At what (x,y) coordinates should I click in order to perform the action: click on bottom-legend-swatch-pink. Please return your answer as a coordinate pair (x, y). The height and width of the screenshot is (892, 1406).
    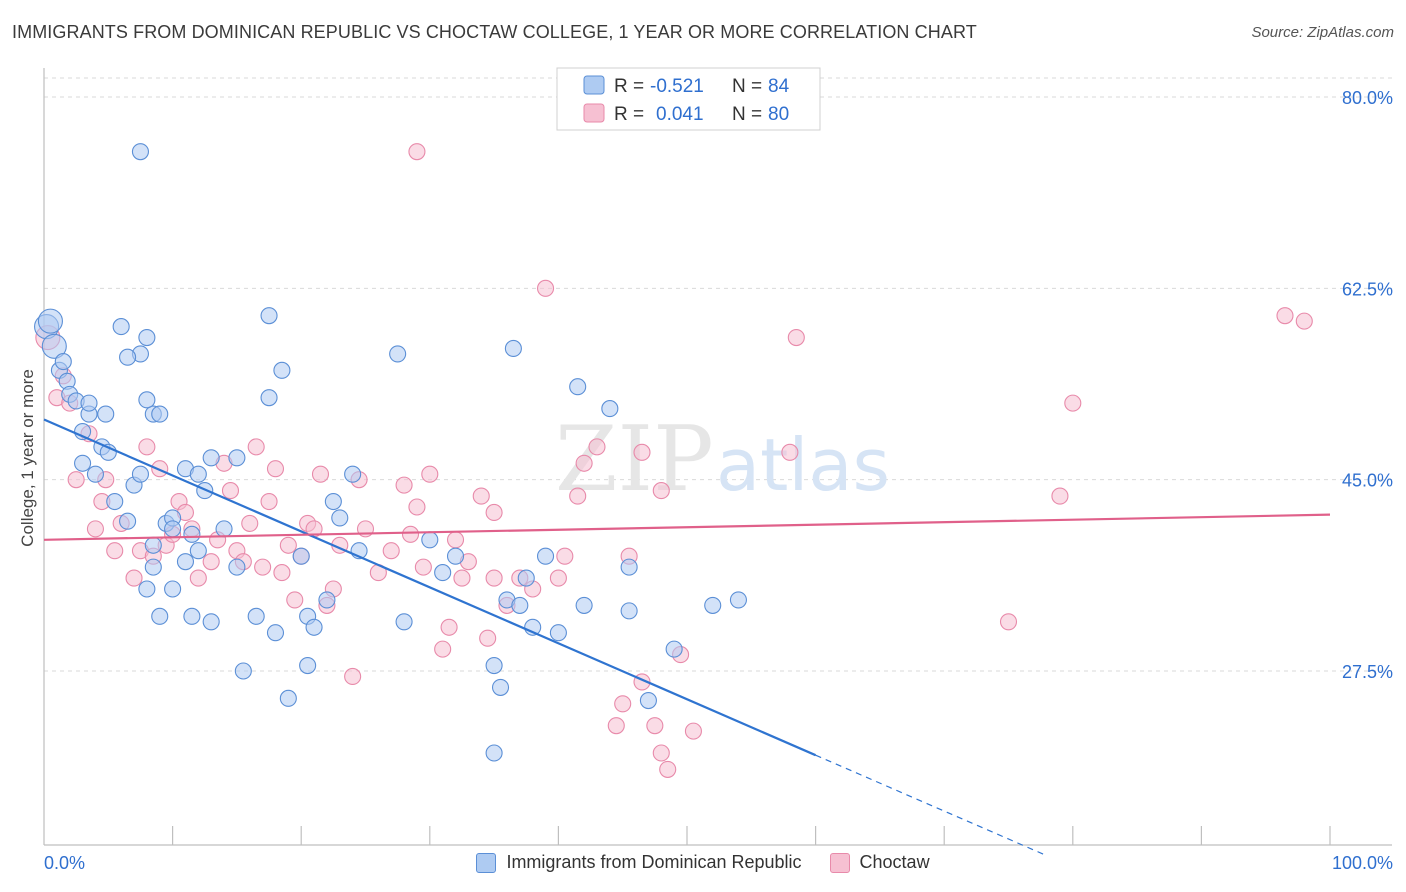
    Looking at the image, I should click on (839, 862).